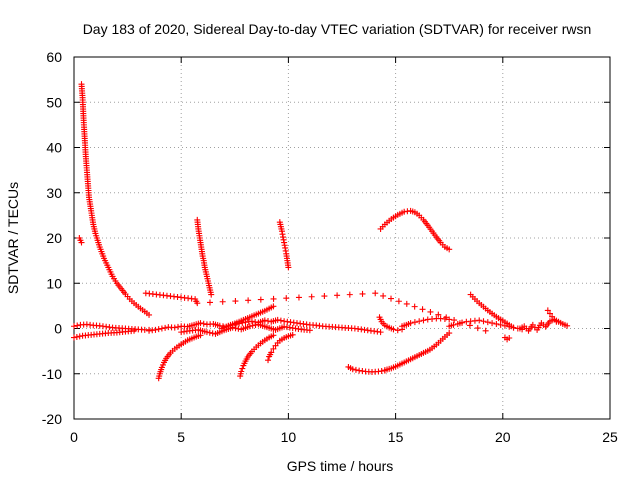 This screenshot has height=480, width=640. What do you see at coordinates (54, 283) in the screenshot?
I see `y-tick-label: 10` at bounding box center [54, 283].